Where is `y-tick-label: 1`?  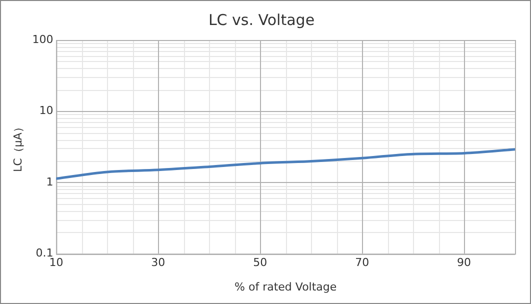
y-tick-label: 1 is located at coordinates (50, 181).